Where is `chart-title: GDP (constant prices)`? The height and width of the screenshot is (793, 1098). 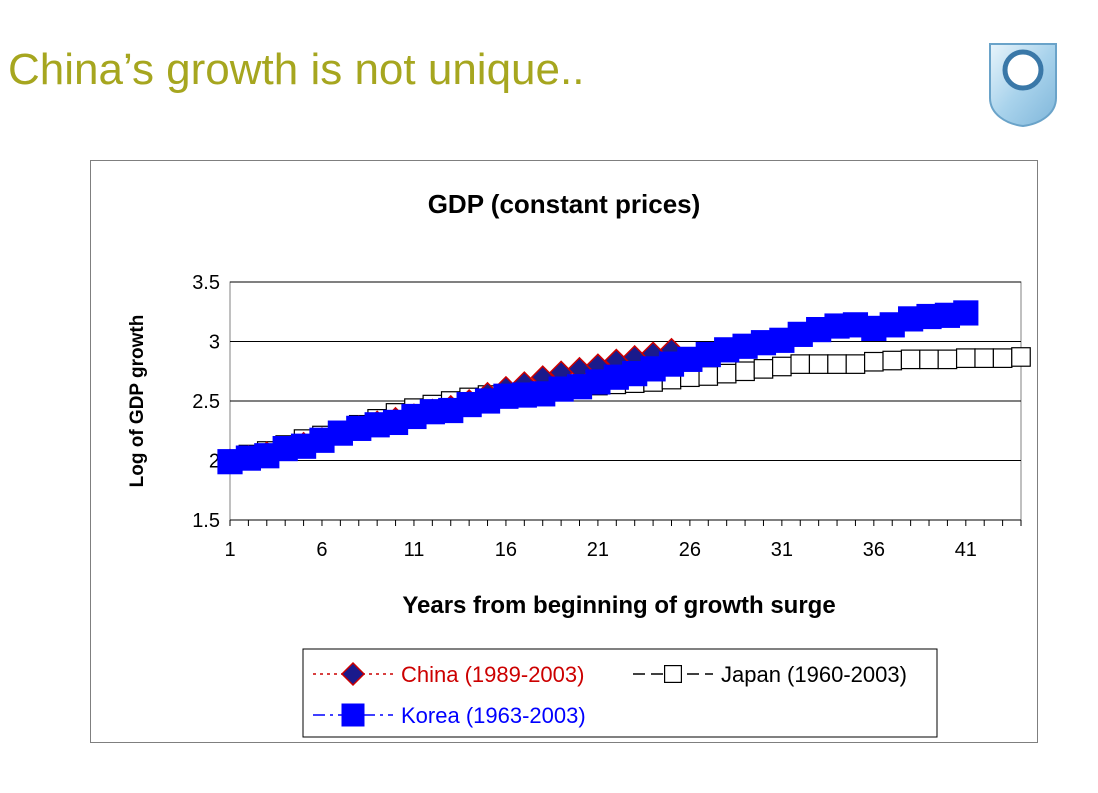 chart-title: GDP (constant prices) is located at coordinates (564, 204).